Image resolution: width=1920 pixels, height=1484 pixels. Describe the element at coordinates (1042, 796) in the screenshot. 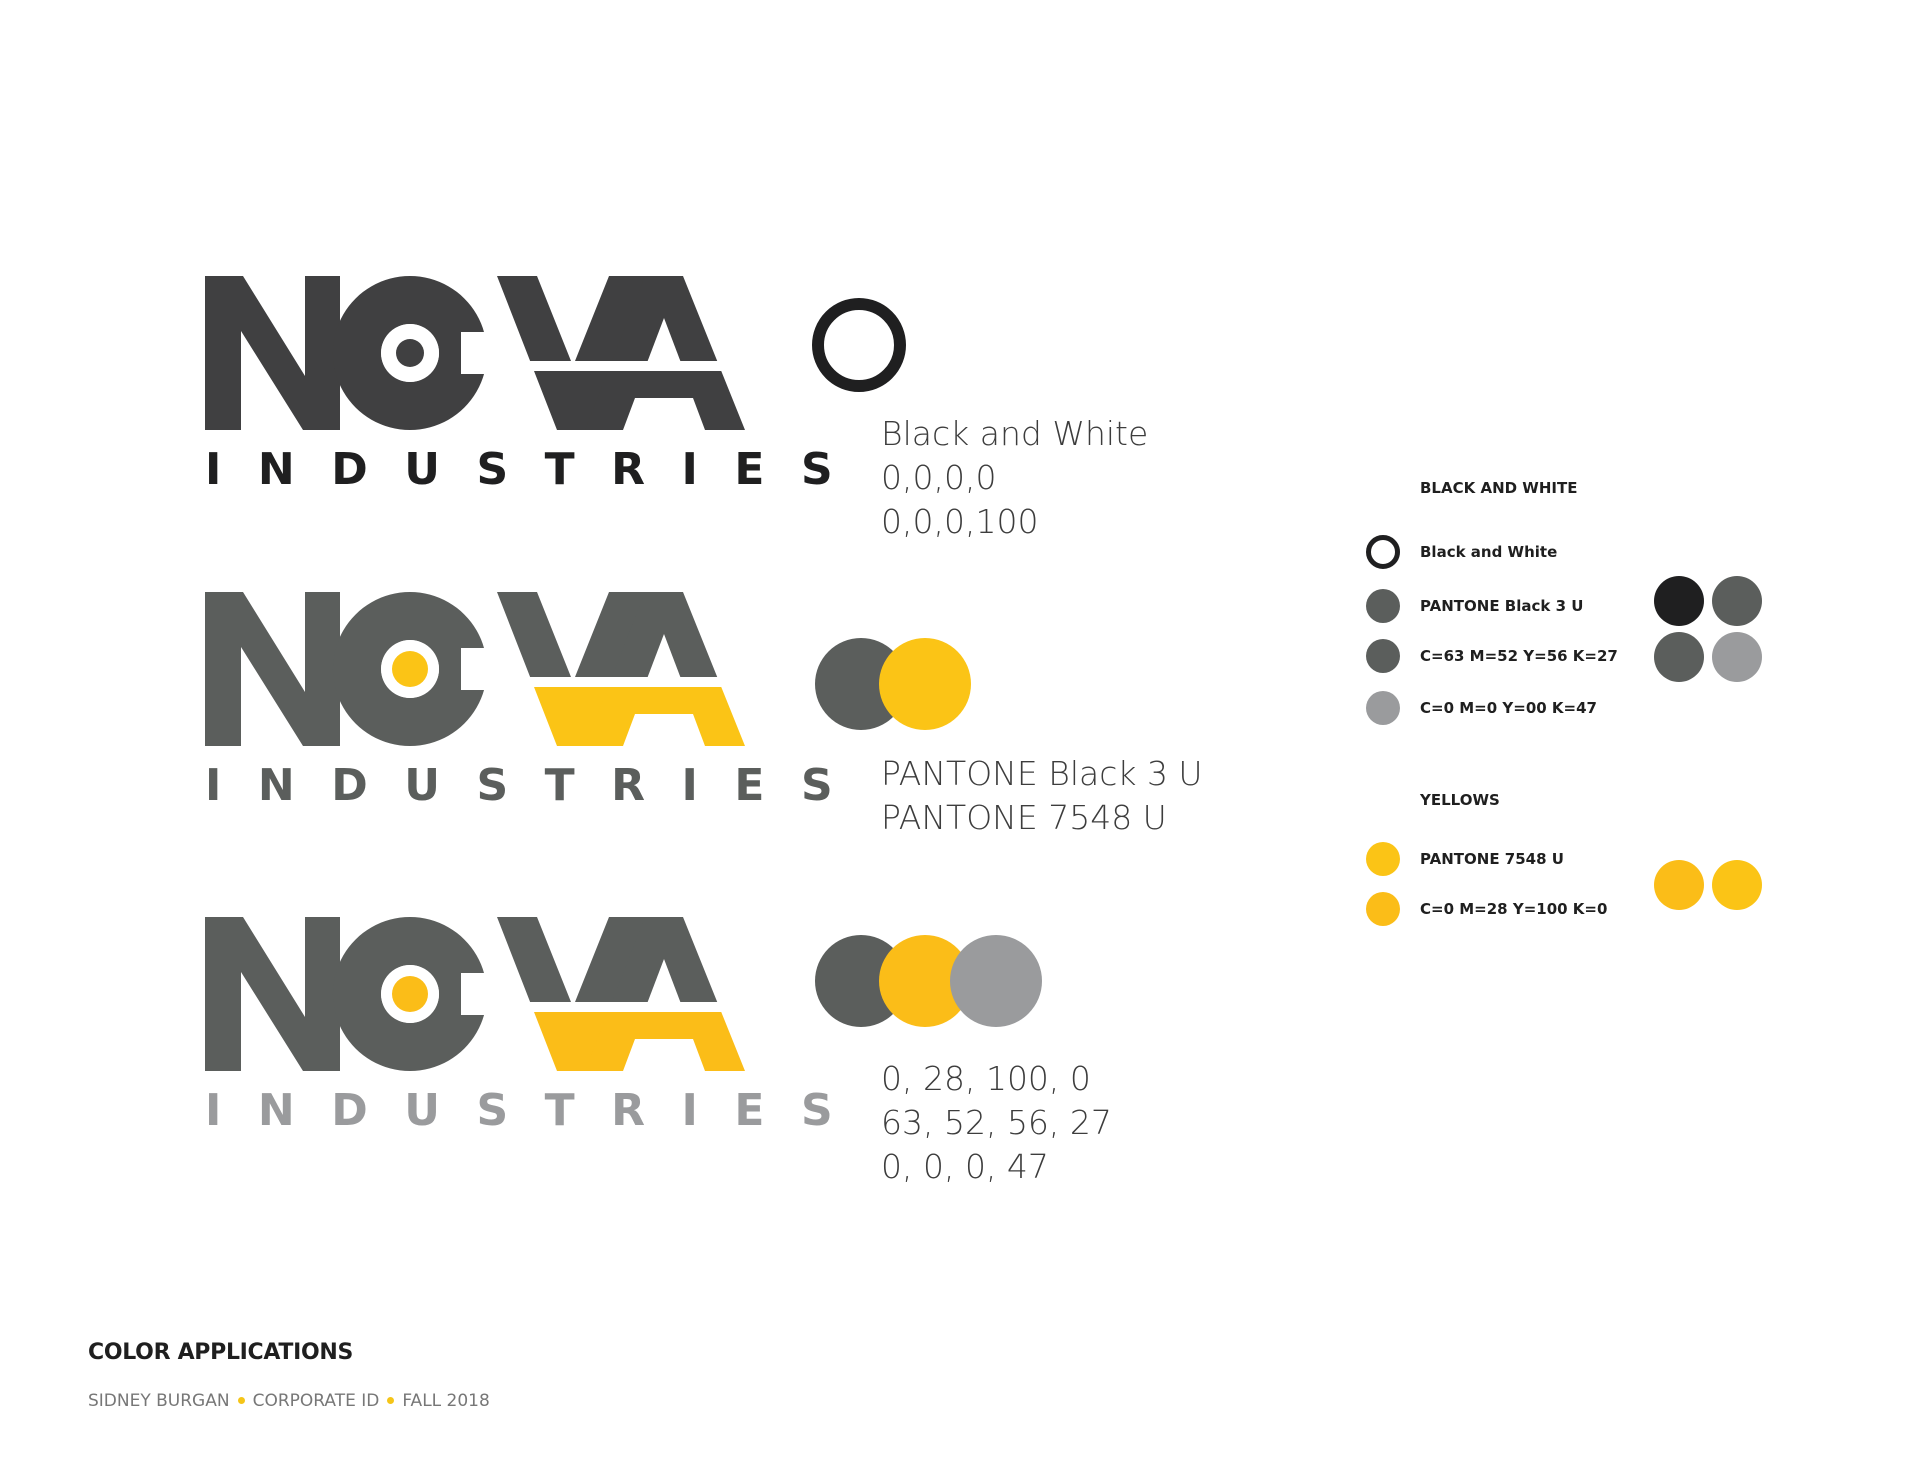

I see `spec-block-2: PANTONE Black 3 U PANTONE 7548 U` at that location.